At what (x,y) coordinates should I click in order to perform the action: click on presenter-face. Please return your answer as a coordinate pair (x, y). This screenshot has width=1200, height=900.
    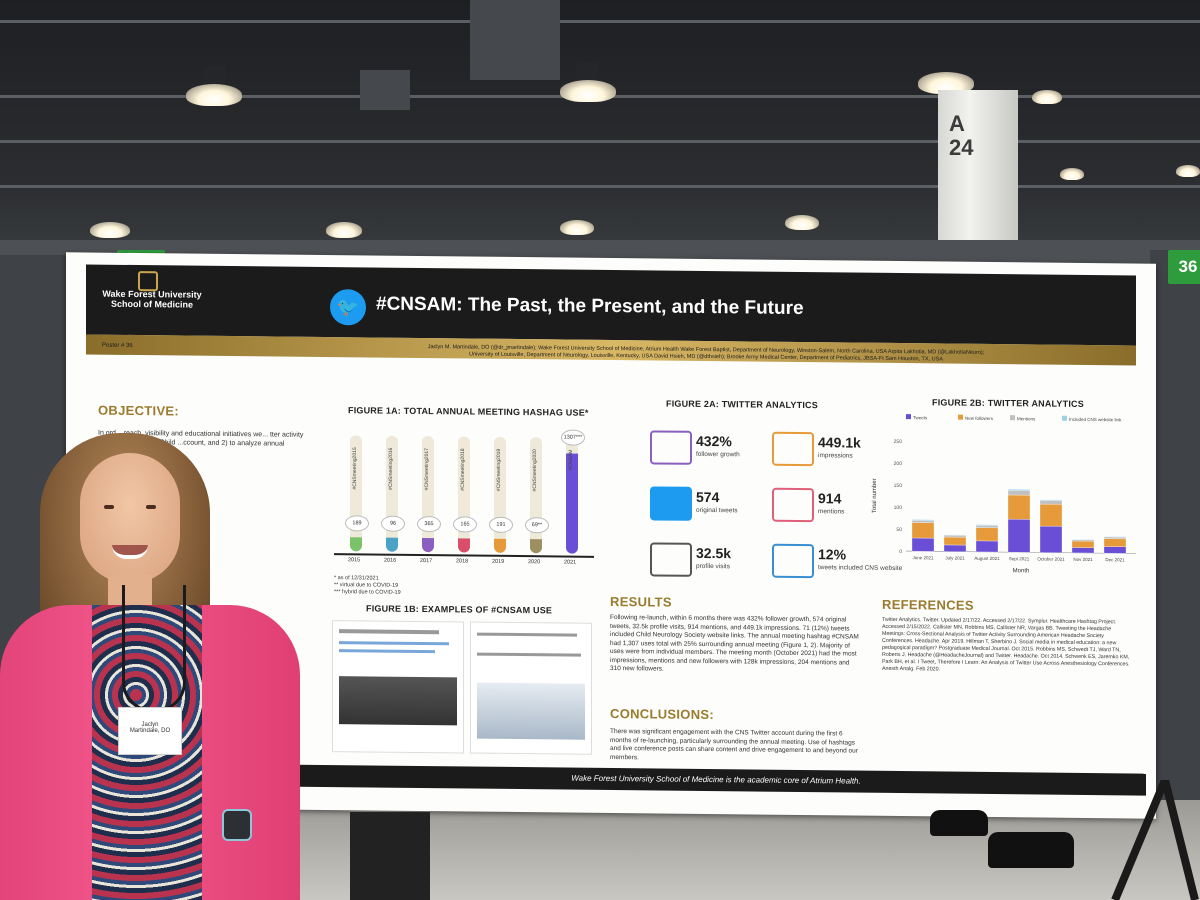
    Looking at the image, I should click on (130, 518).